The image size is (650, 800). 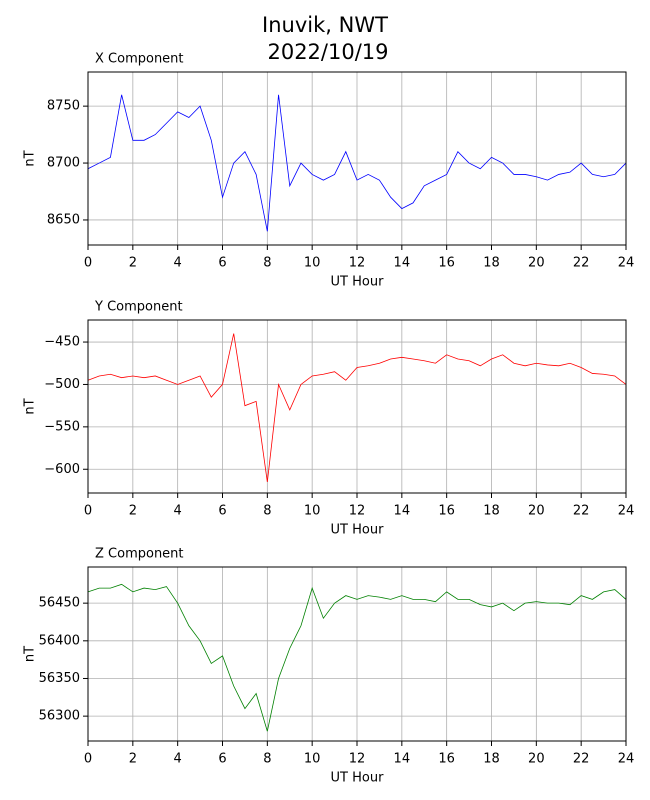 I want to click on data-line, so click(x=357, y=163).